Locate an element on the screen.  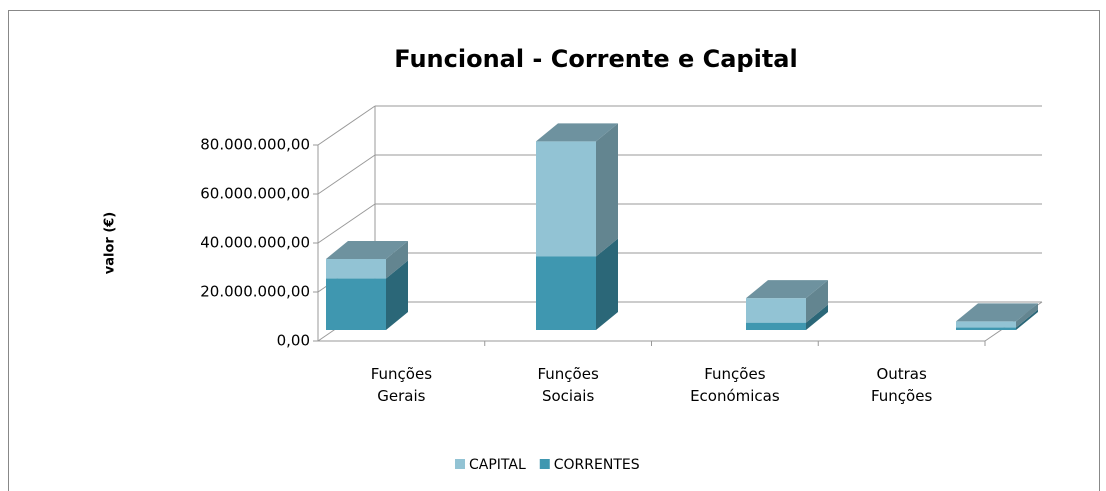
legend-label: CORRENTES is located at coordinates (597, 465).